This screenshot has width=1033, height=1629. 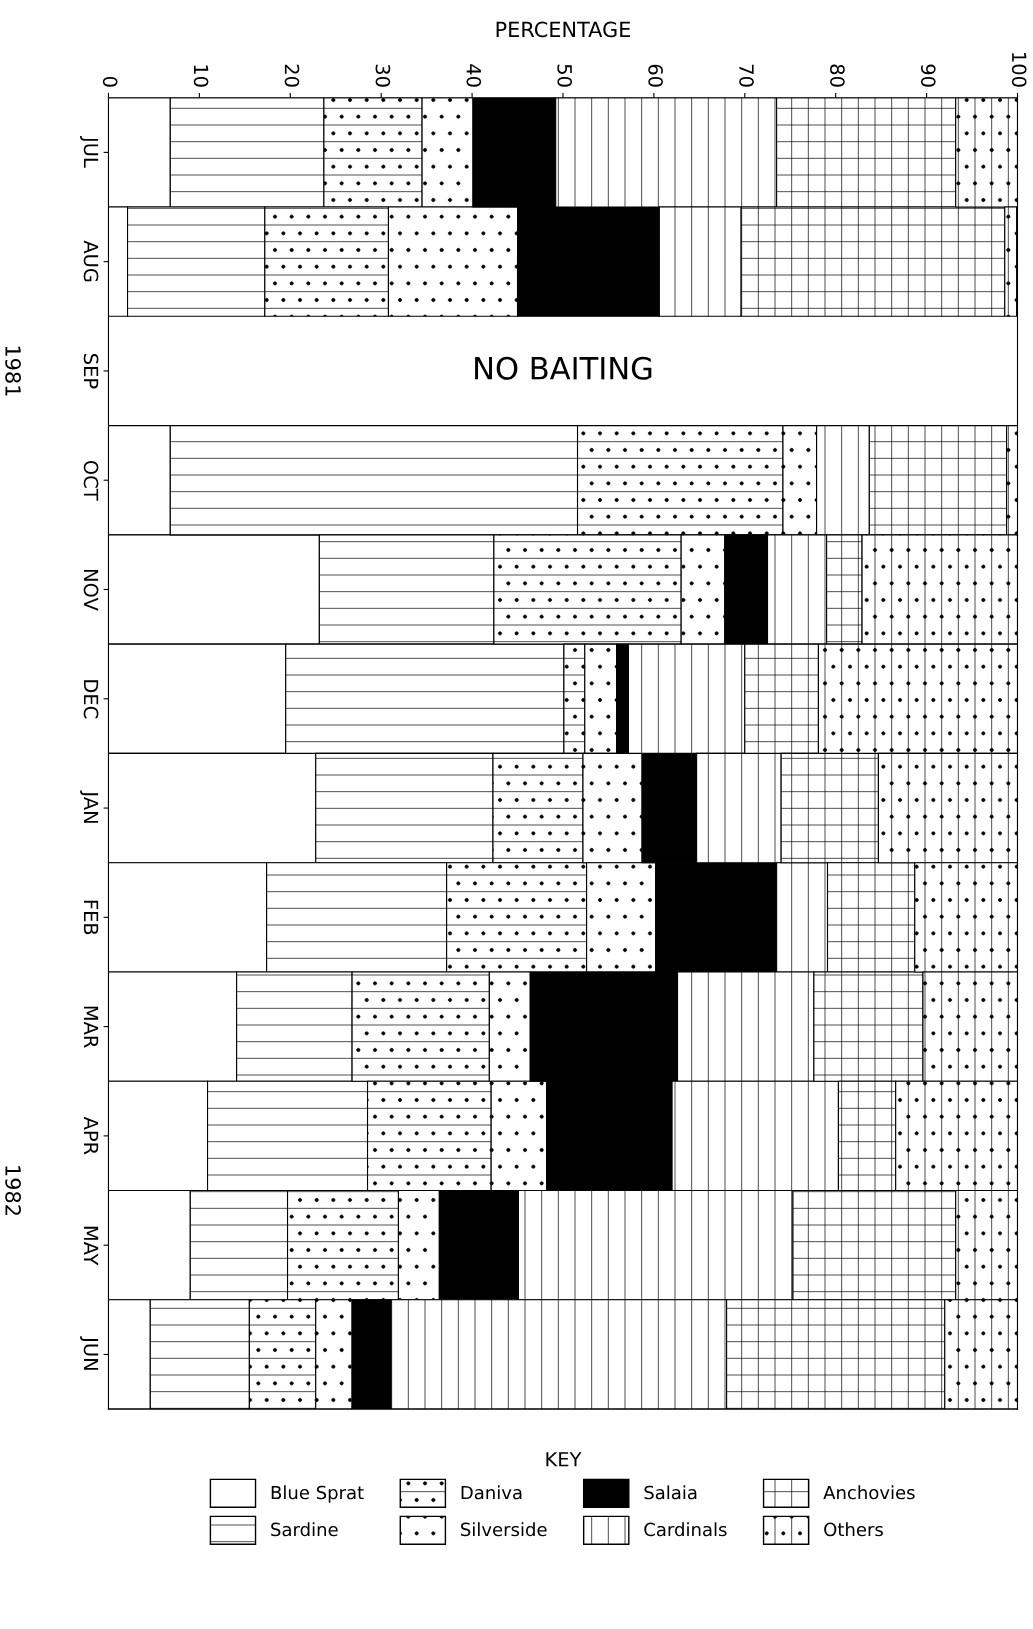 What do you see at coordinates (317, 1494) in the screenshot?
I see `legend-label: Blue Sprat` at bounding box center [317, 1494].